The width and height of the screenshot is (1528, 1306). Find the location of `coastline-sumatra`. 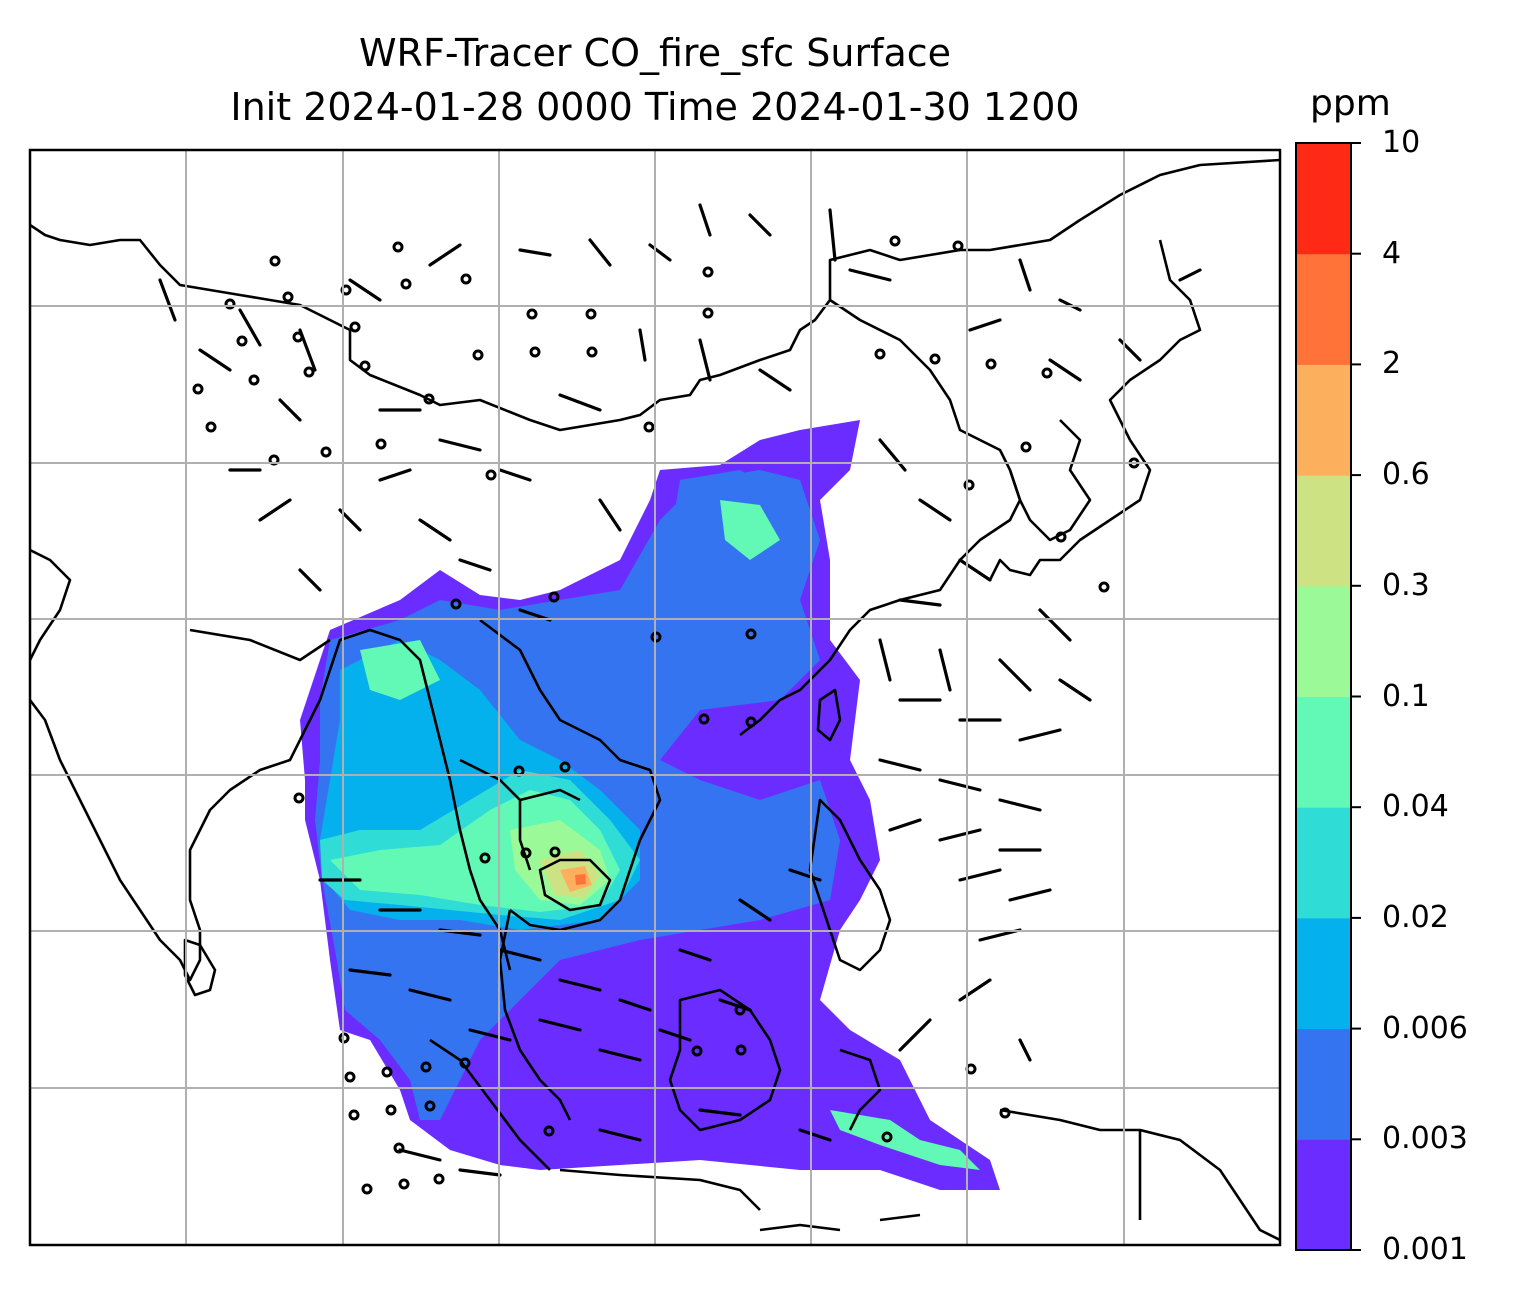

coastline-sumatra is located at coordinates (490, 1104).